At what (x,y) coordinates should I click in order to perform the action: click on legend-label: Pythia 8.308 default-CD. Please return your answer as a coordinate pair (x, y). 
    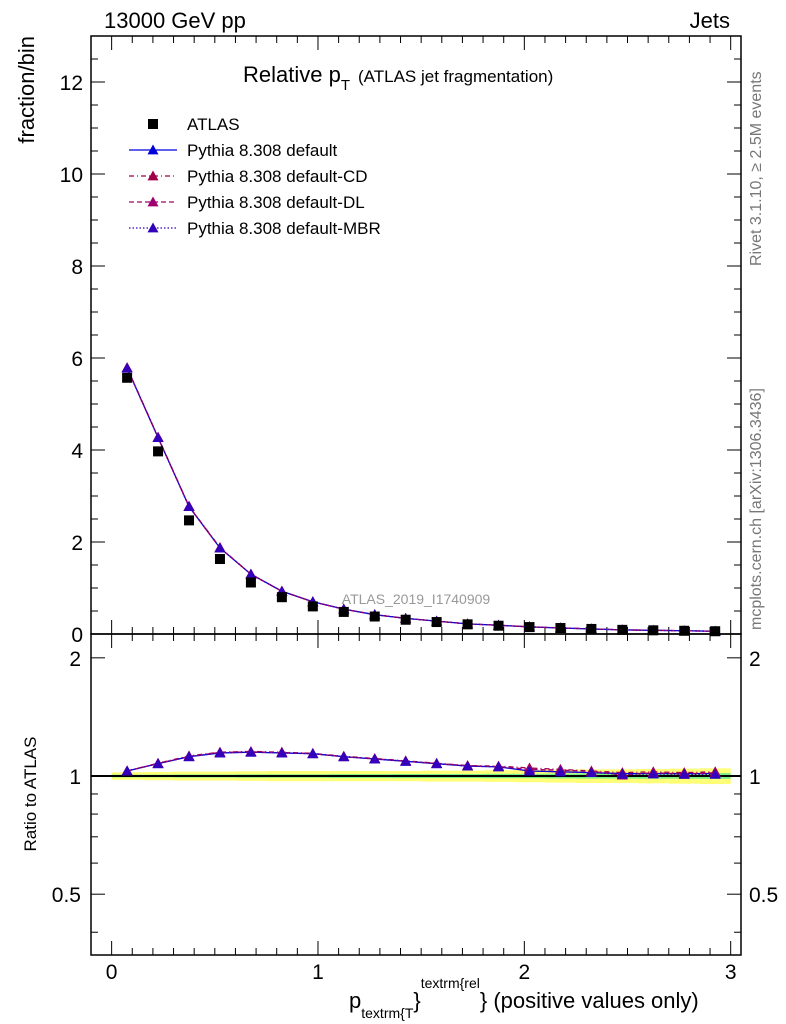
    Looking at the image, I should click on (277, 176).